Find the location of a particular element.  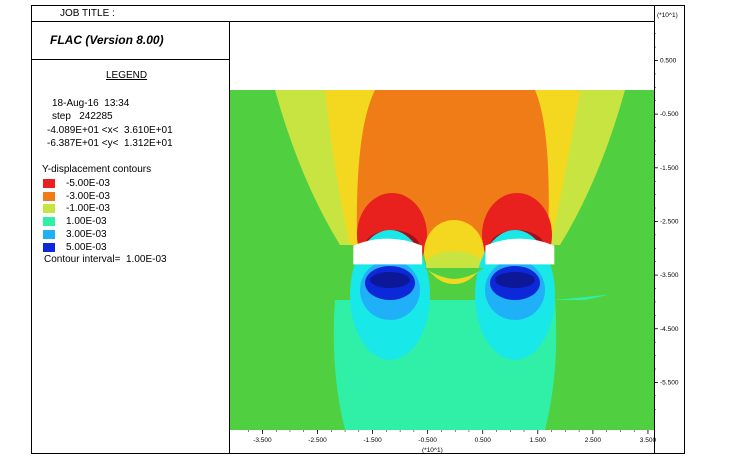

contour-zone-lower-left-green is located at coordinates (287, 349).